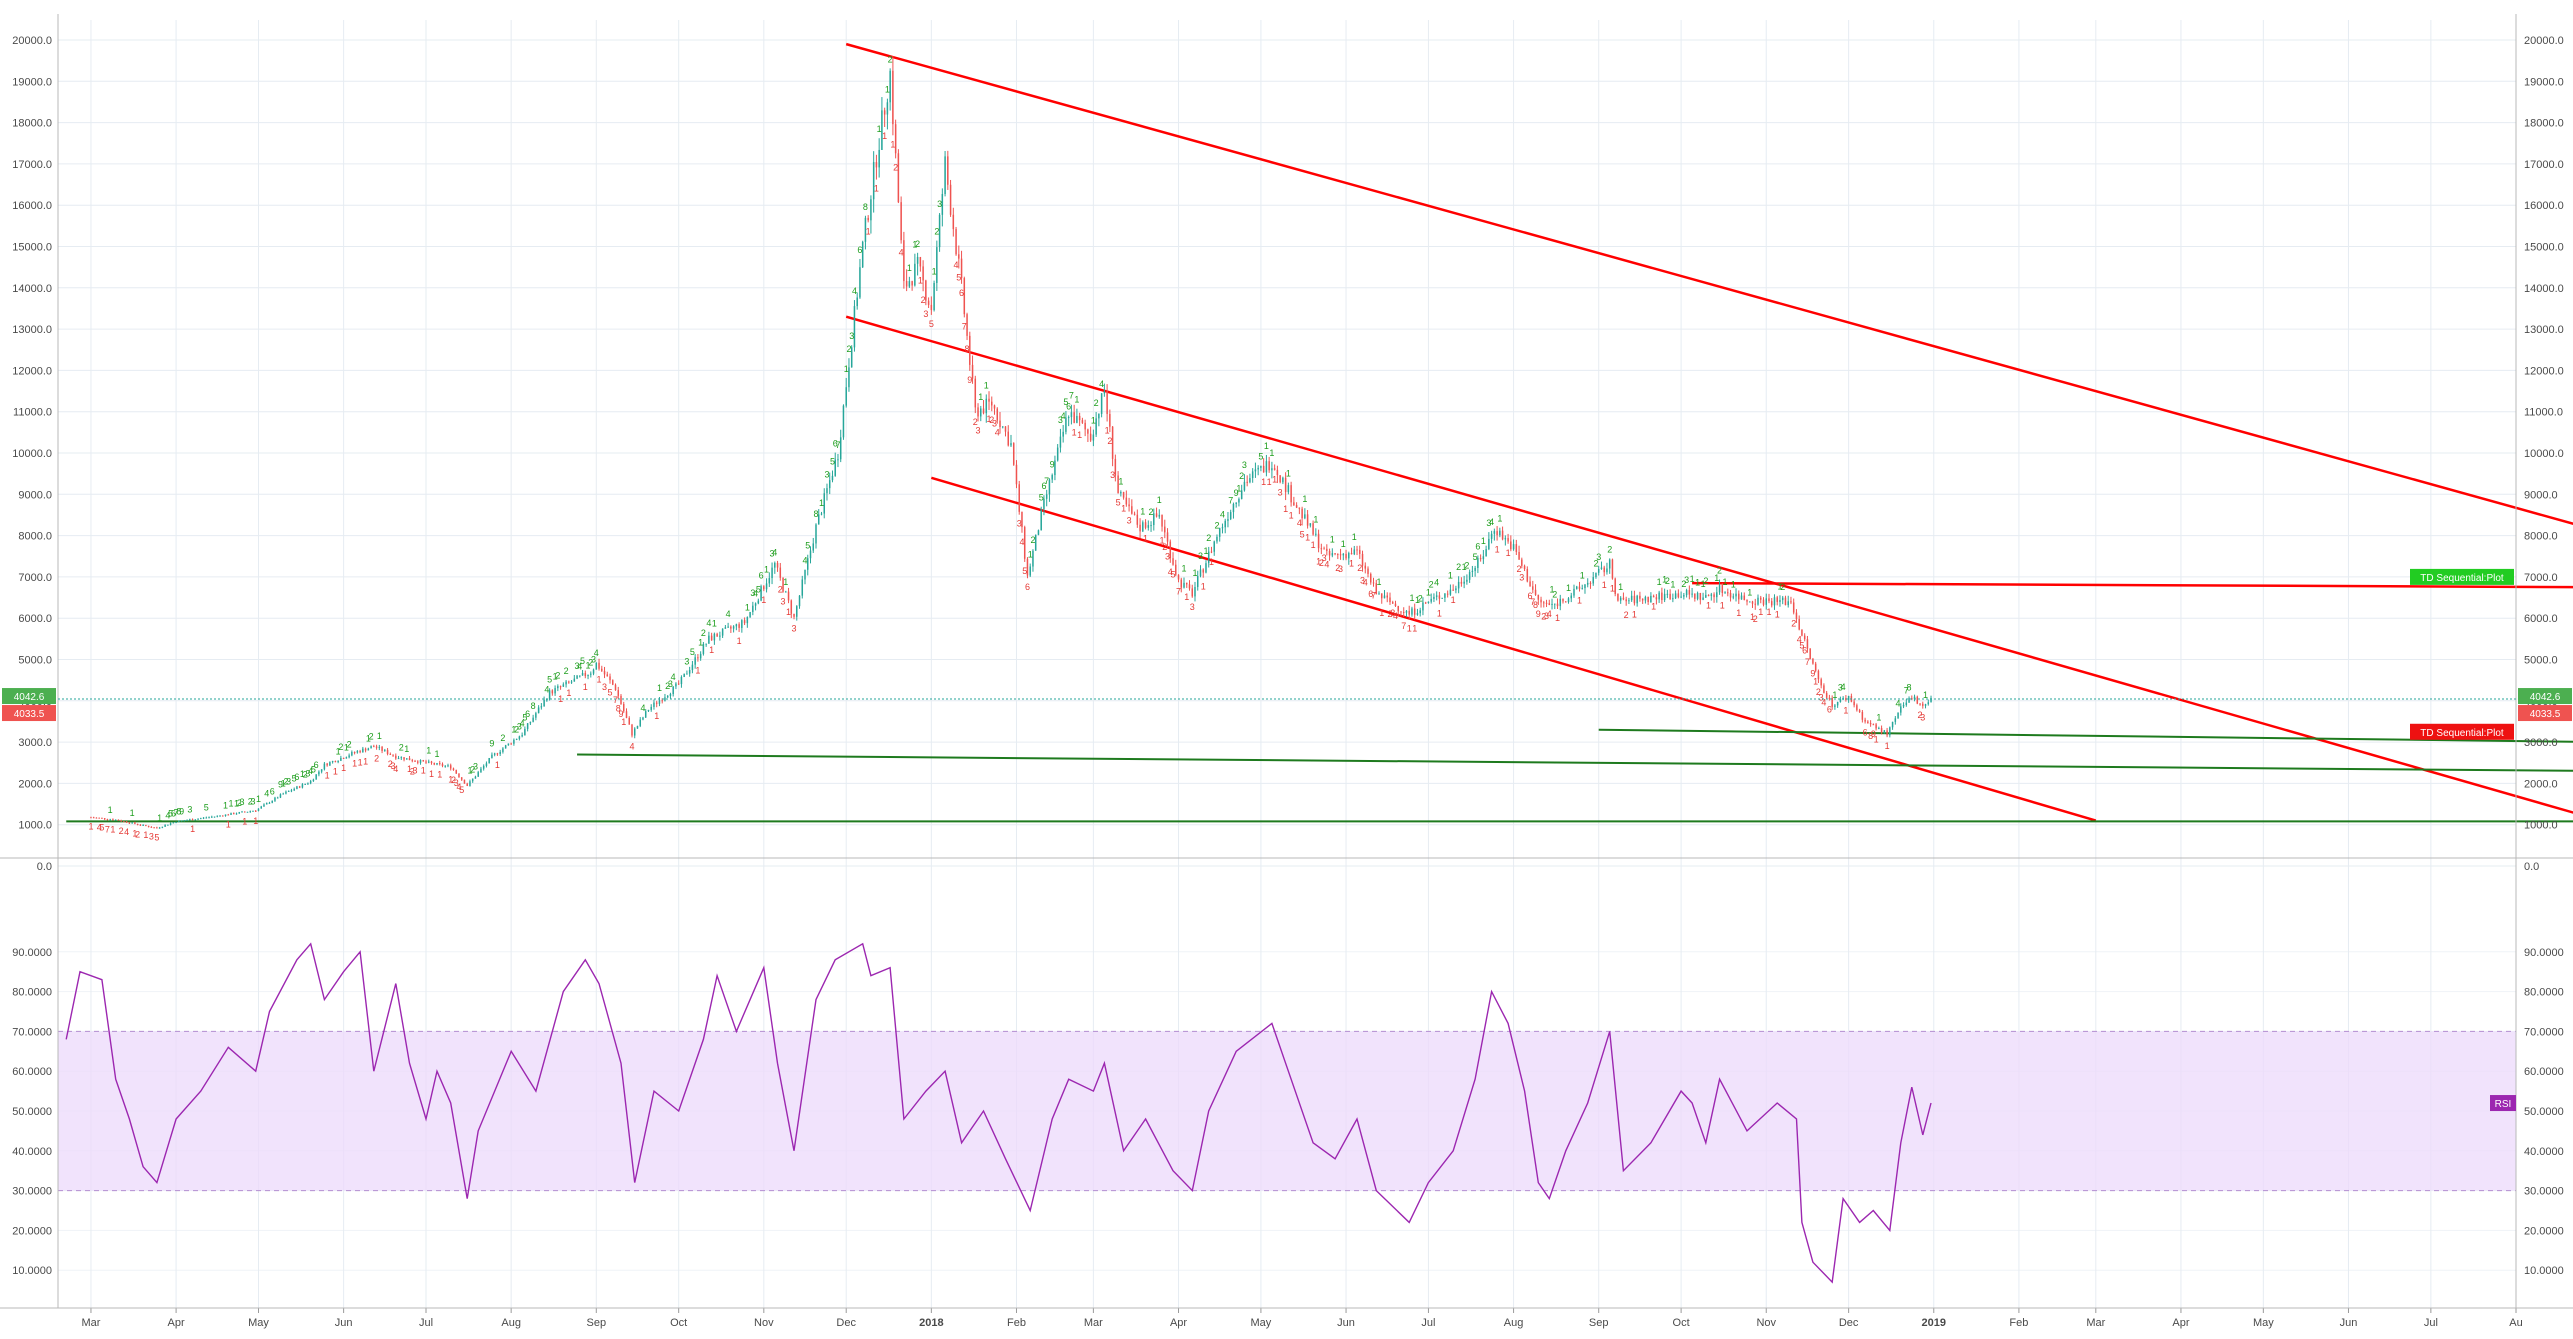  What do you see at coordinates (35, 826) in the screenshot?
I see `price-y-tick-left: 1000.0` at bounding box center [35, 826].